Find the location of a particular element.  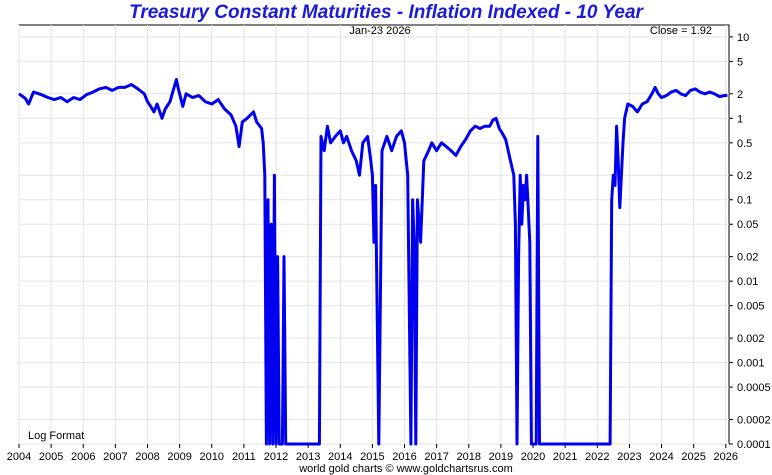

y-tick-label: 0.01 is located at coordinates (747, 282).